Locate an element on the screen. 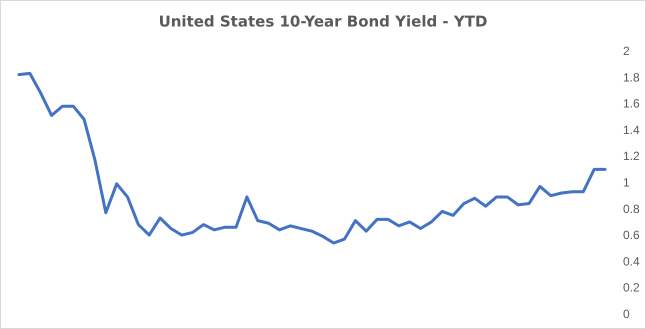  y-tick-label: 0.6 is located at coordinates (631, 235).